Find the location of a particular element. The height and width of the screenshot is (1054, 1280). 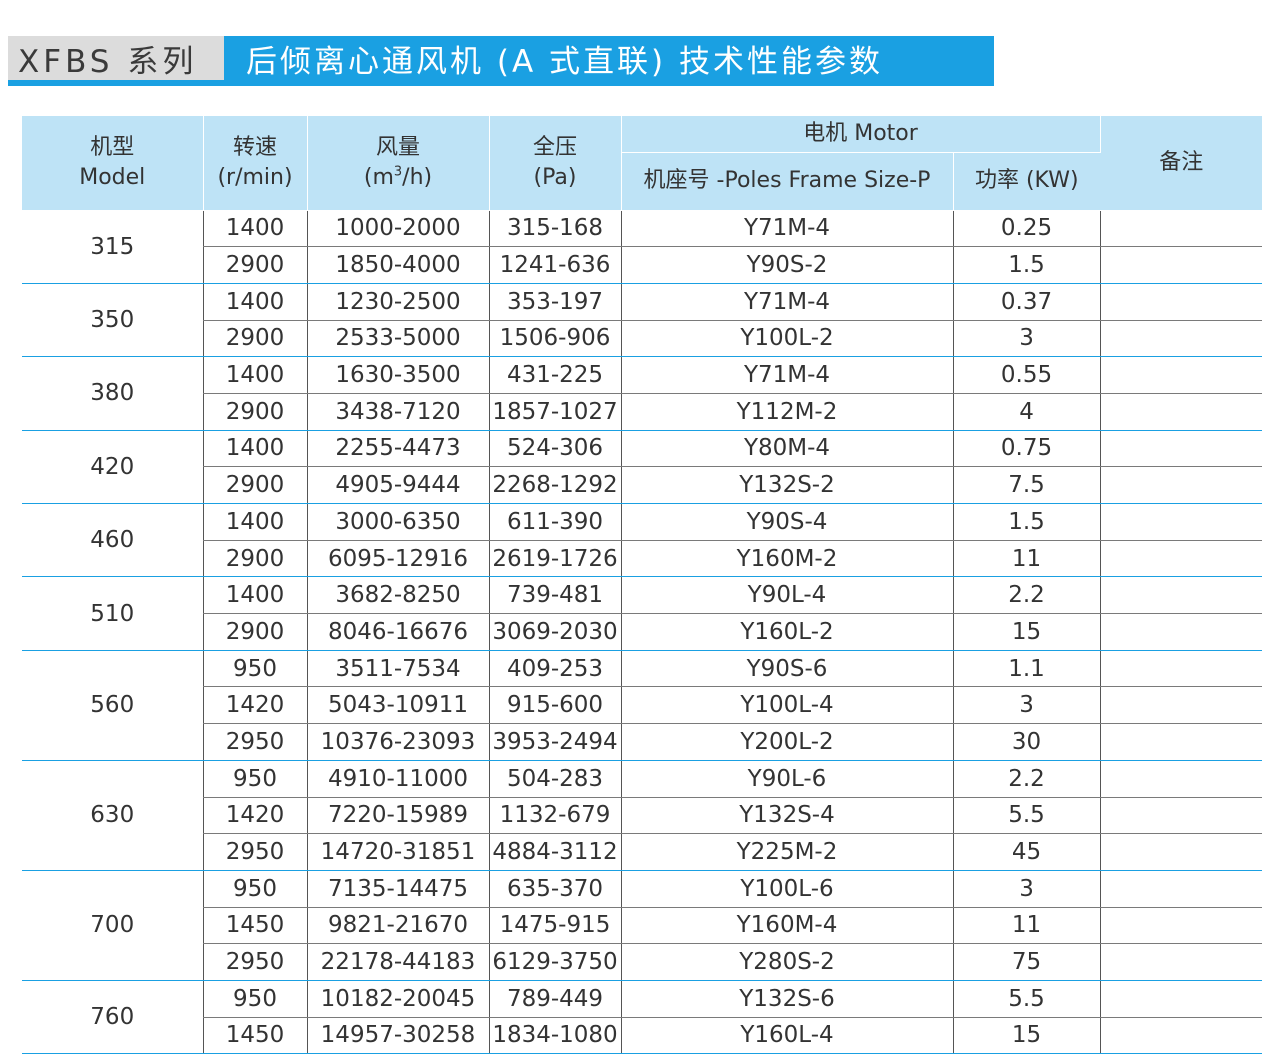

table-row: 510 1400 3682-8250 739-481 Y90L-4 2.2 is located at coordinates (642, 613).